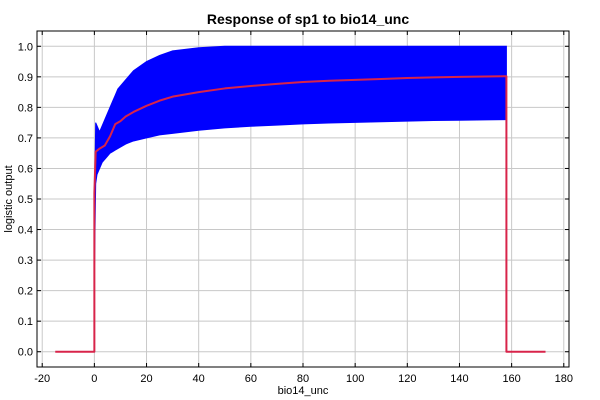 The height and width of the screenshot is (400, 600). What do you see at coordinates (25, 108) in the screenshot?
I see `y-tick-label: 0.8` at bounding box center [25, 108].